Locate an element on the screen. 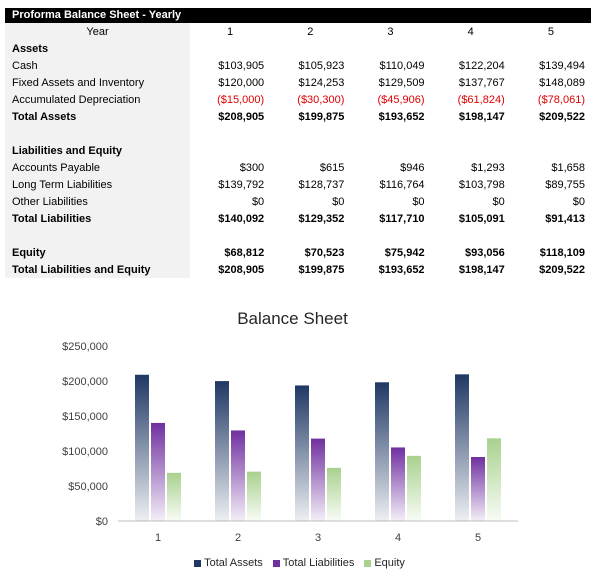 Image resolution: width=599 pixels, height=587 pixels. table-cell: $120,000 is located at coordinates (241, 82).